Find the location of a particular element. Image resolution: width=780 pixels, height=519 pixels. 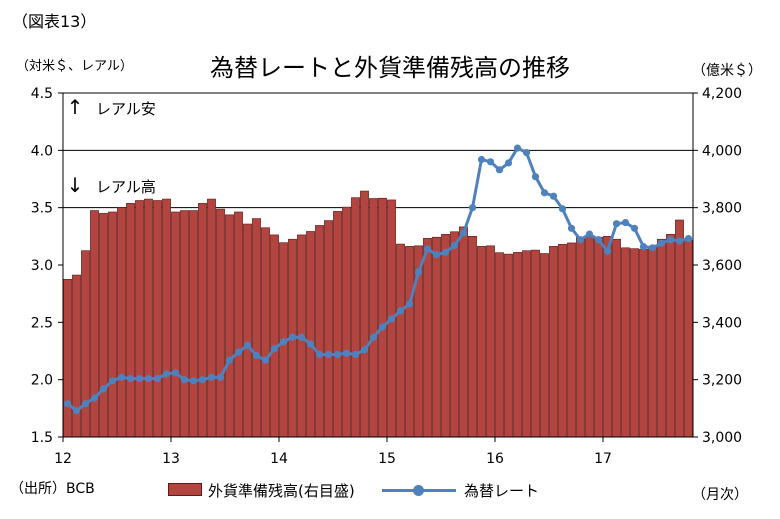

annotation-label: レアル高 is located at coordinates (126, 187).